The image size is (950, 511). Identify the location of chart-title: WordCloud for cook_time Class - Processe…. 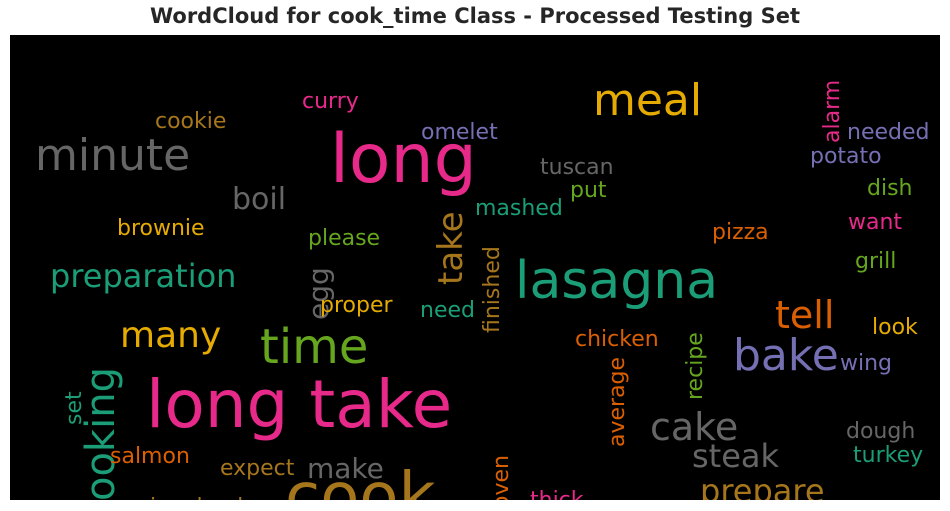
(474, 16).